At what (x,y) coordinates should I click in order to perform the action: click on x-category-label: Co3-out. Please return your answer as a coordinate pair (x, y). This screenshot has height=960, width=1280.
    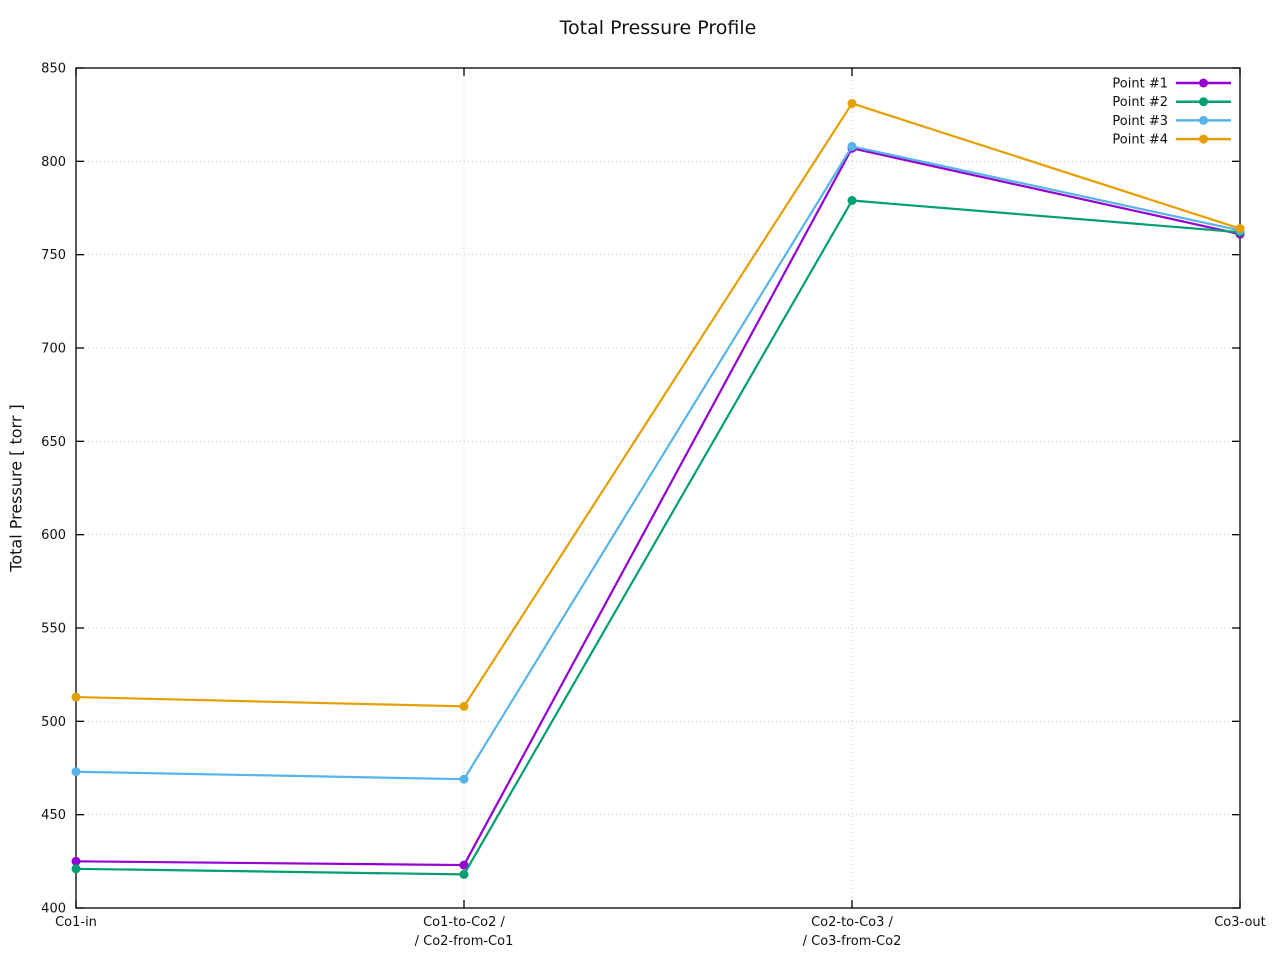
    Looking at the image, I should click on (1240, 922).